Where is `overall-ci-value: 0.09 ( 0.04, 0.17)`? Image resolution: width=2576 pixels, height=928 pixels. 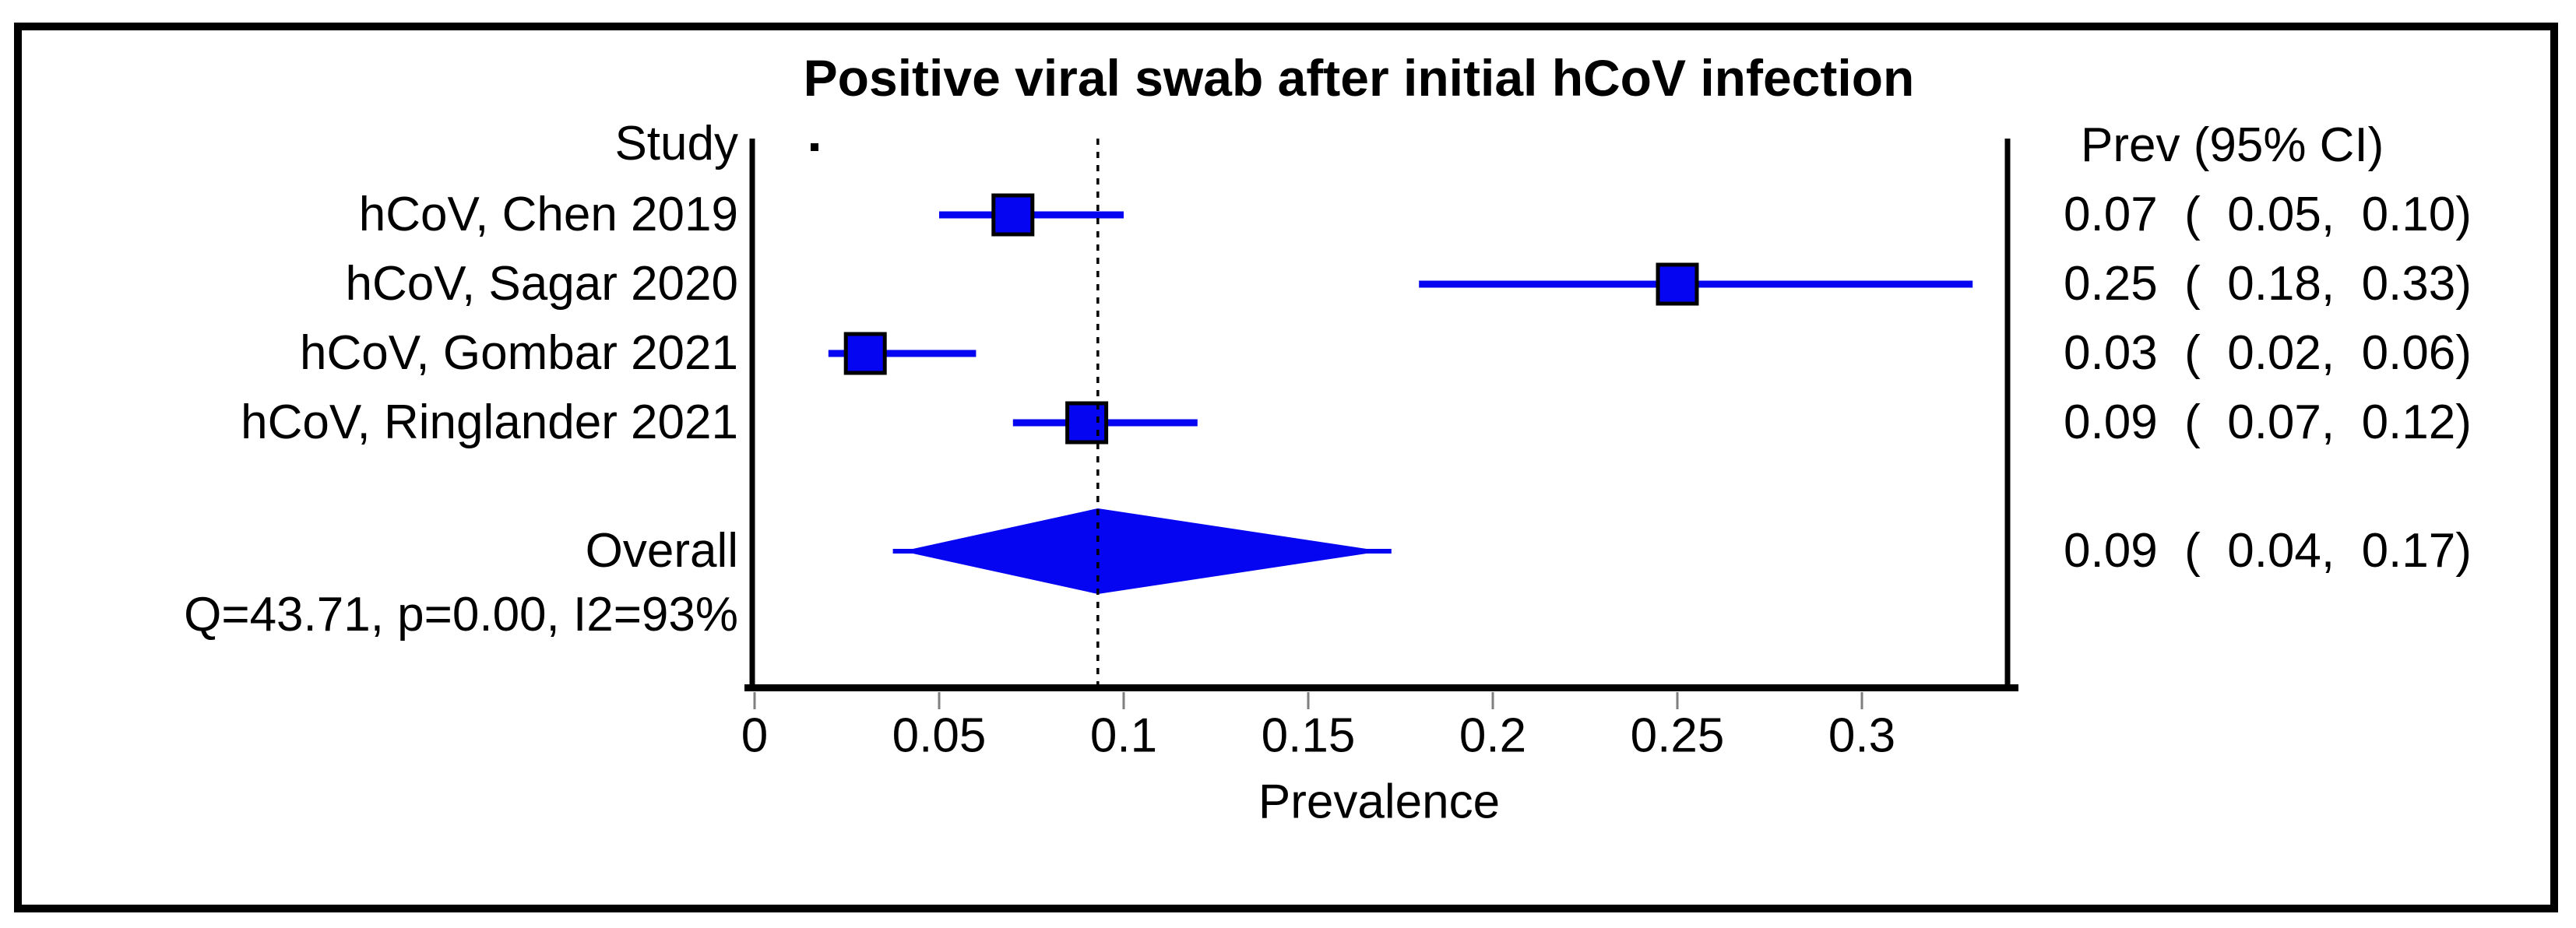
overall-ci-value: 0.09 ( 0.04, 0.17) is located at coordinates (2268, 551).